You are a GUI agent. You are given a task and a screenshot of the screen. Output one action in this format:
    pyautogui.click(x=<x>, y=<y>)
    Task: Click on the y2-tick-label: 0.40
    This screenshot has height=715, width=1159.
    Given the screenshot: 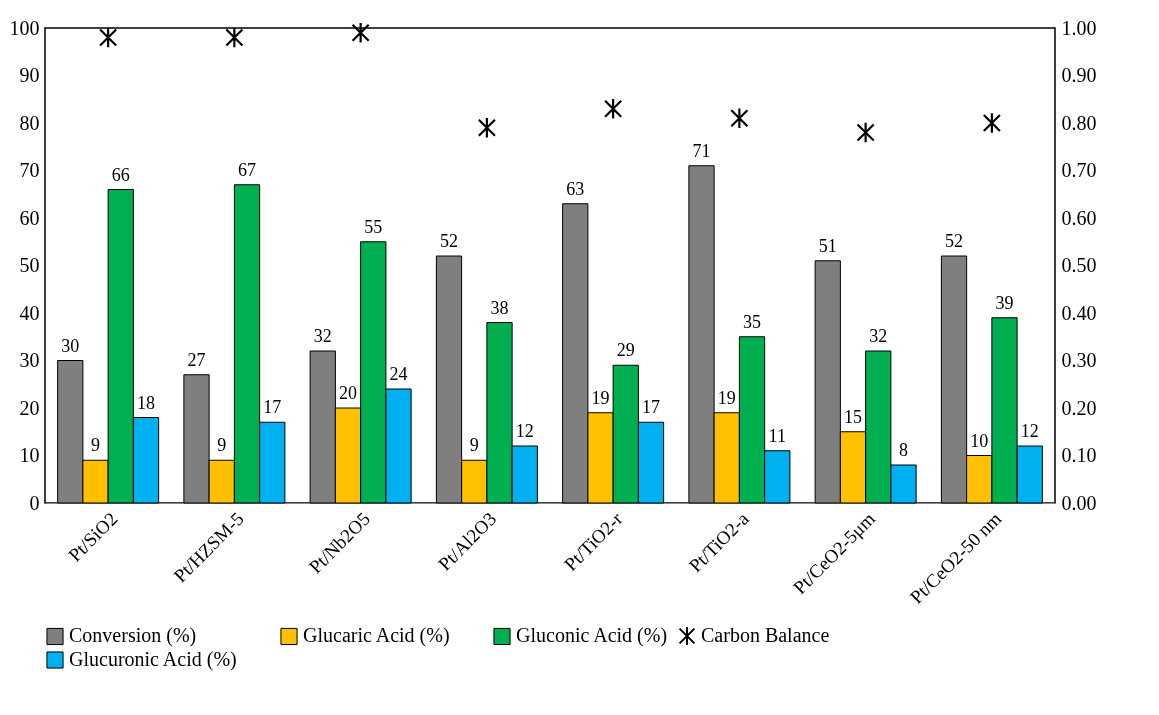 What is the action you would take?
    pyautogui.click(x=1079, y=312)
    